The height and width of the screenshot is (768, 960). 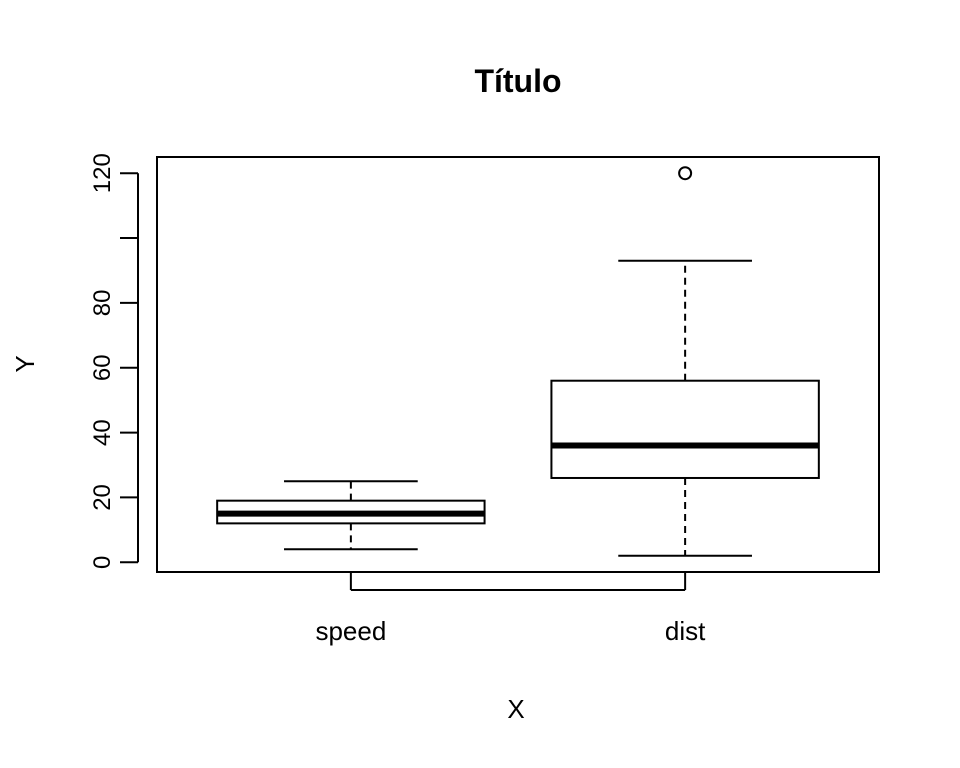 I want to click on x-axis: speed dist, so click(x=510, y=609).